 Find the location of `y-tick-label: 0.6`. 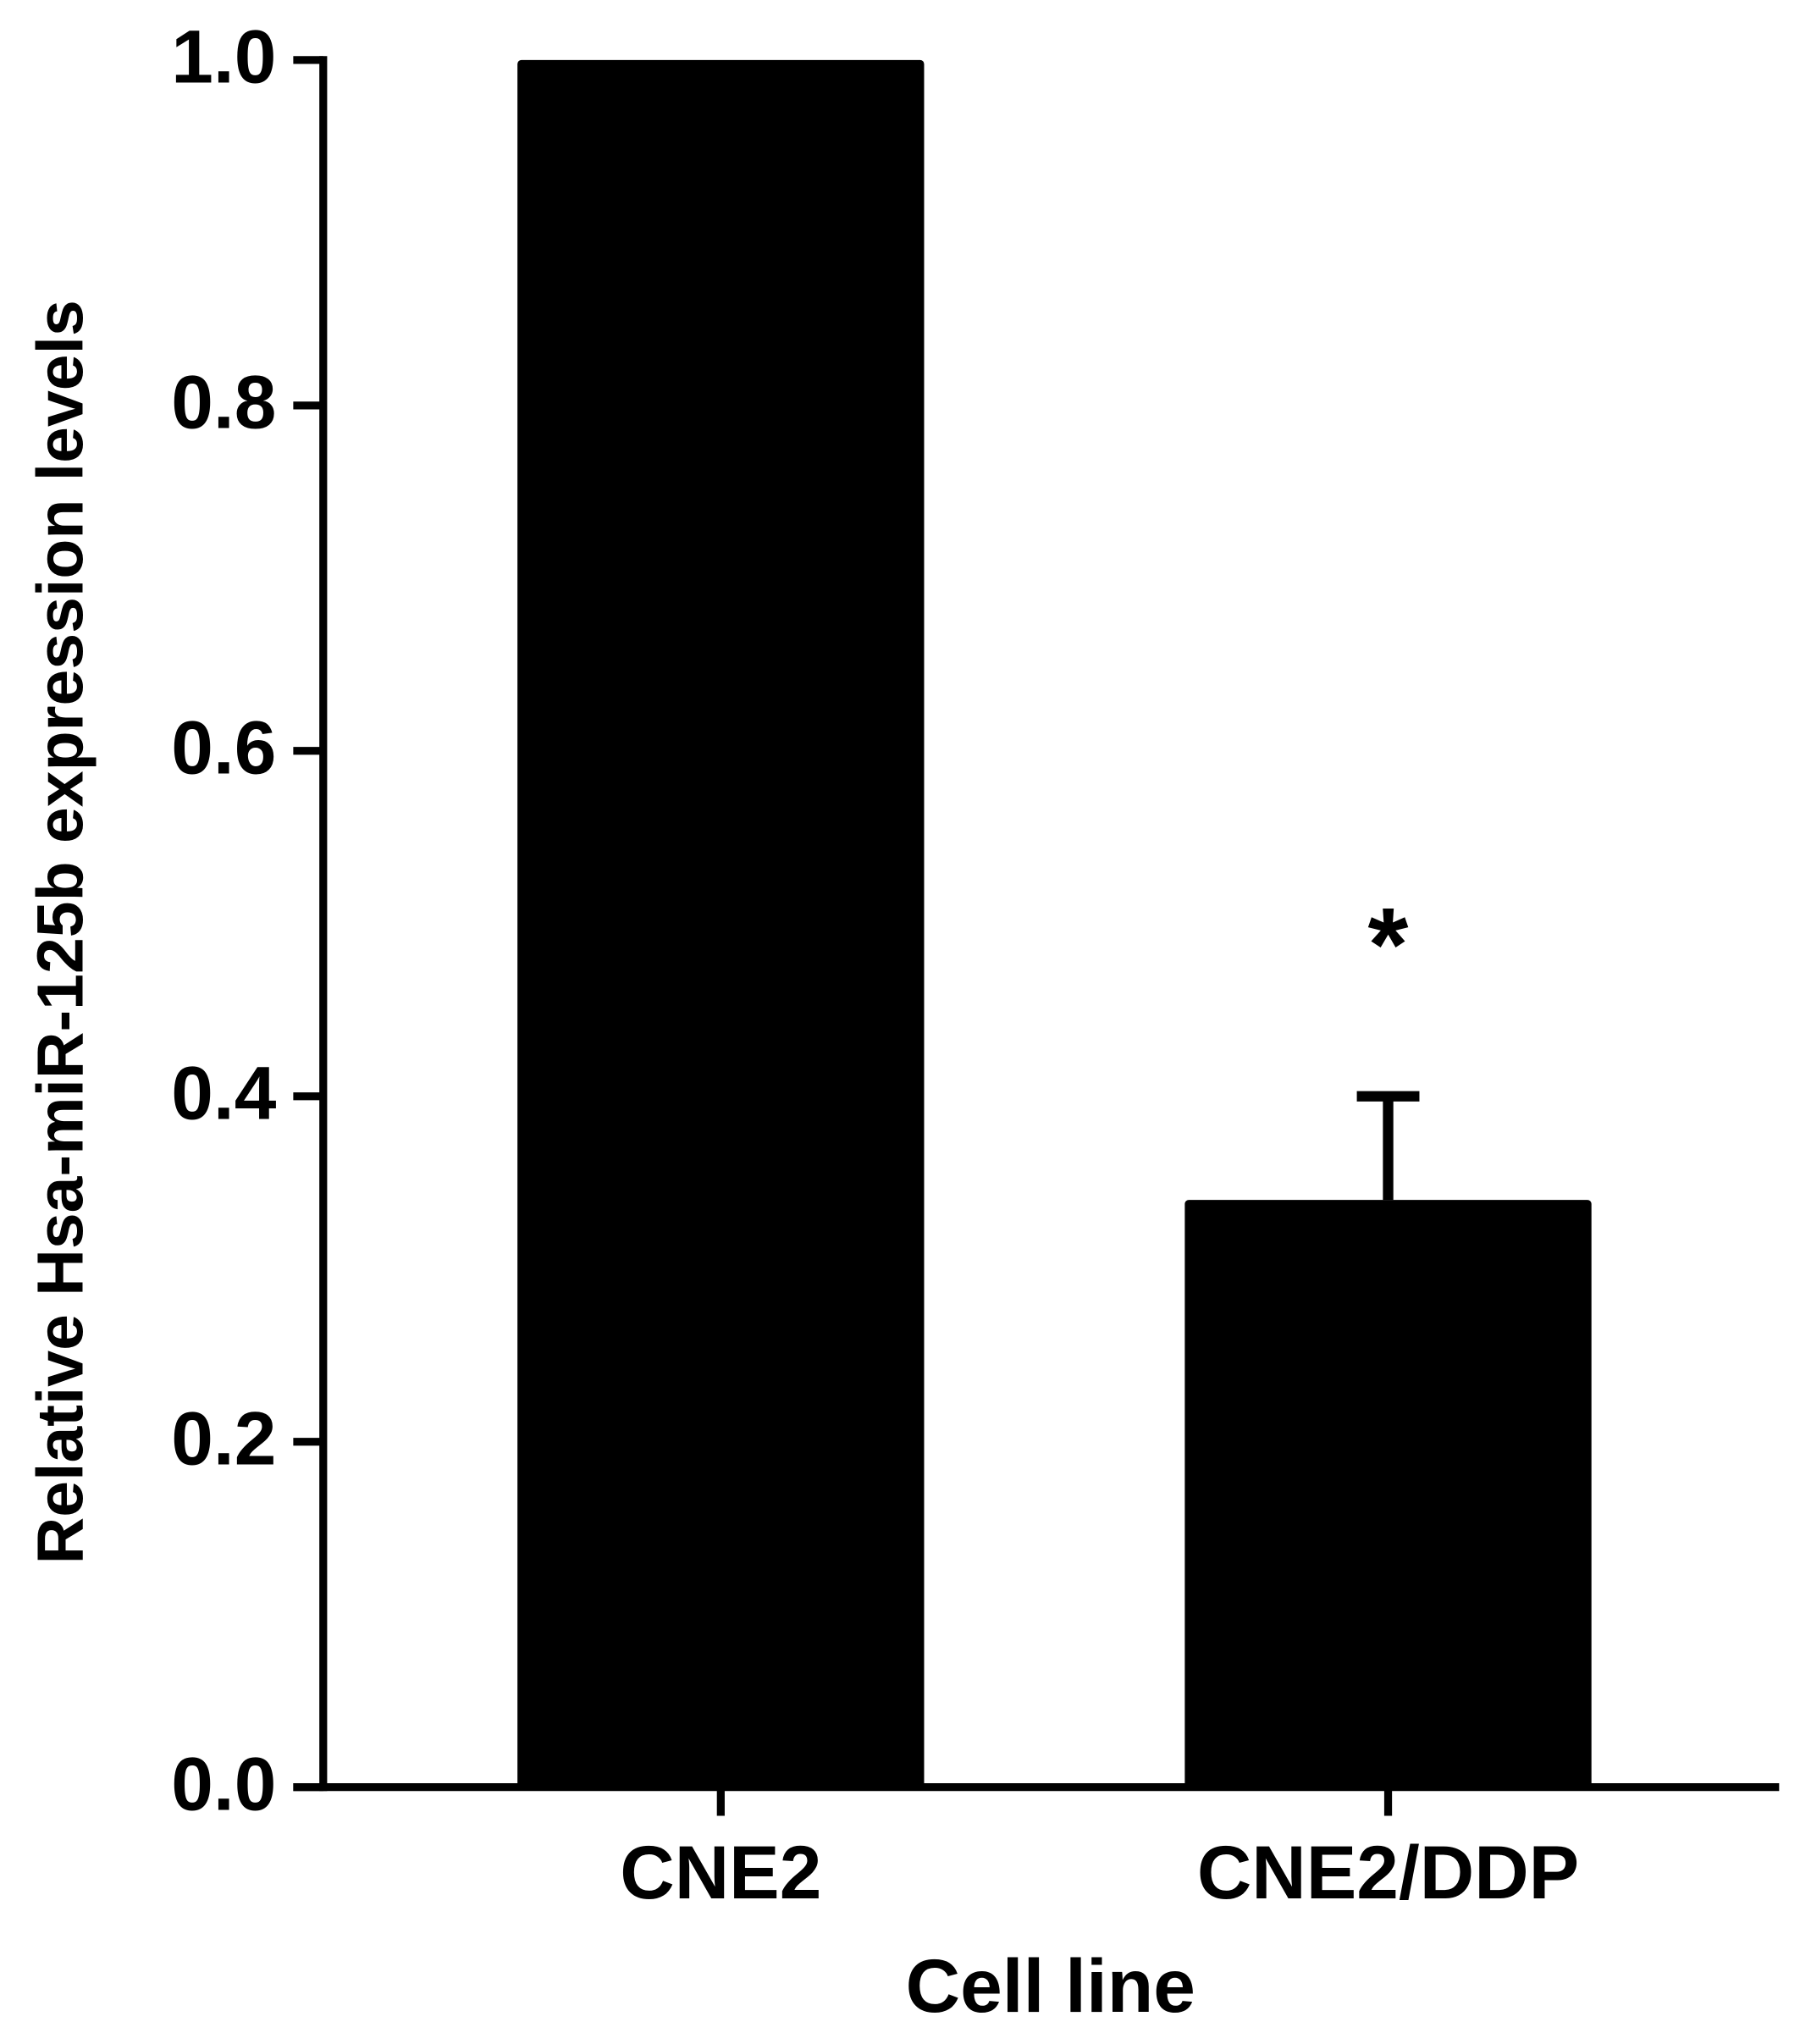

y-tick-label: 0.6 is located at coordinates (223, 746).